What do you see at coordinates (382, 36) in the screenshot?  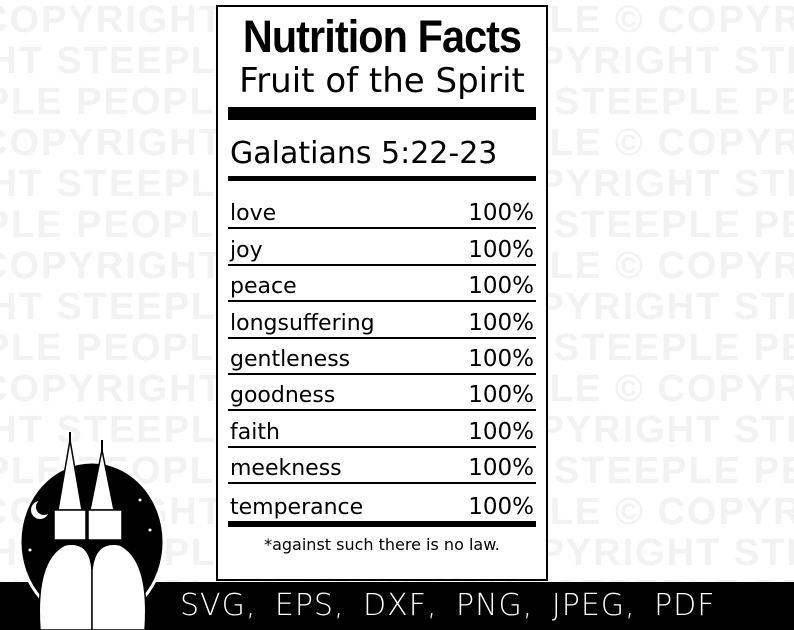 I see `label-title: Nutrition Facts` at bounding box center [382, 36].